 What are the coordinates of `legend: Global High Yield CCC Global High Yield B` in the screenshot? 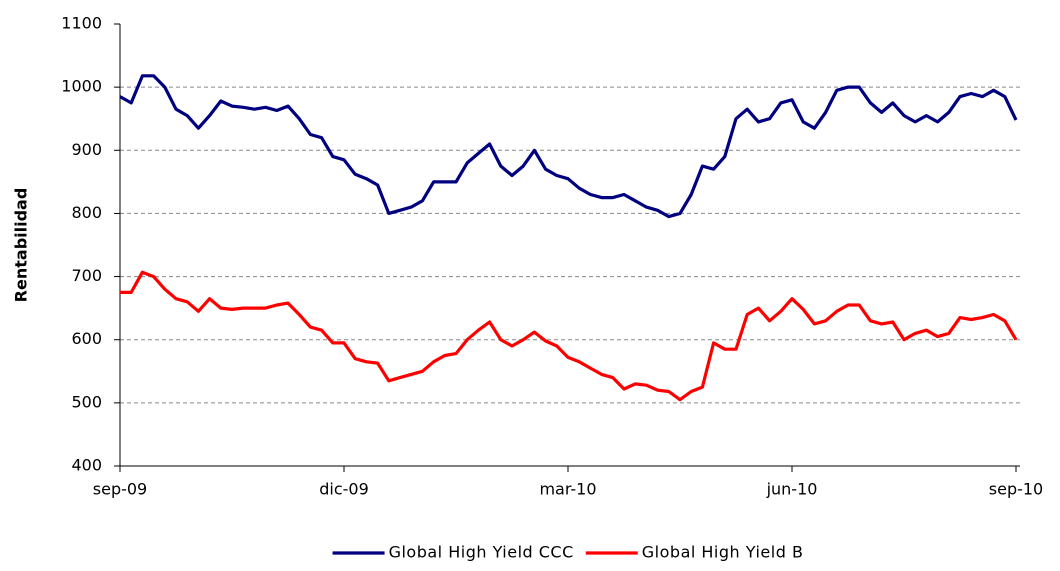 It's located at (568, 552).